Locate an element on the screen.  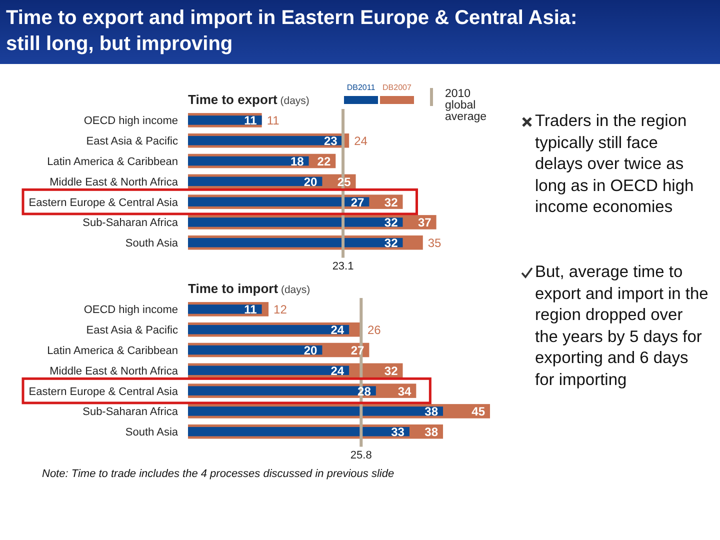
data-label: 33 is located at coordinates (398, 432).